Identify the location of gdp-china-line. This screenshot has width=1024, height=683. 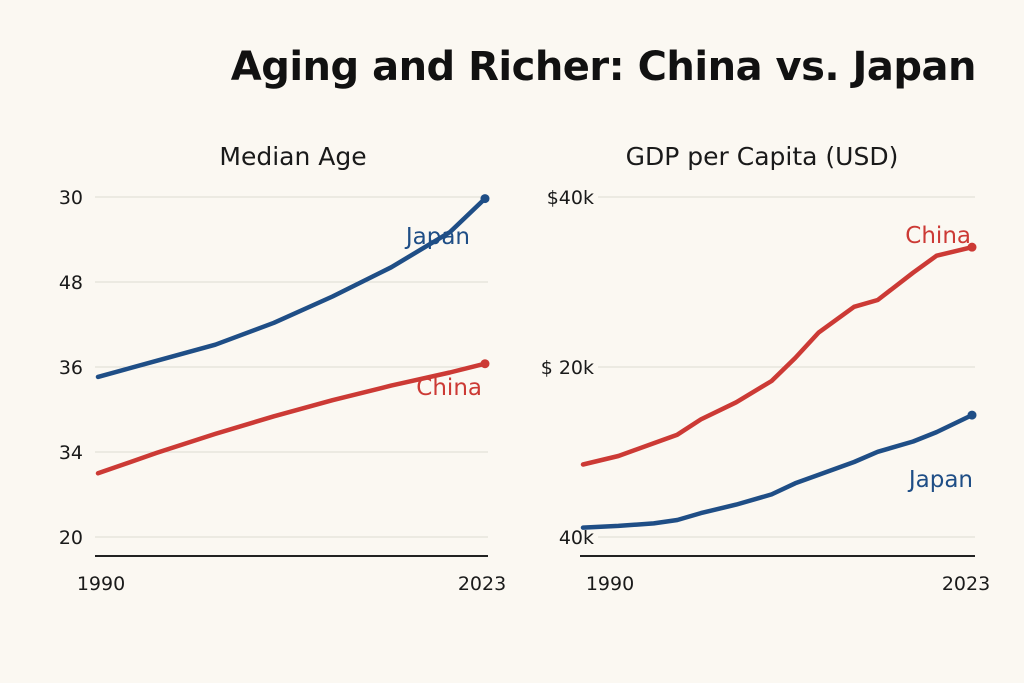
(777, 355).